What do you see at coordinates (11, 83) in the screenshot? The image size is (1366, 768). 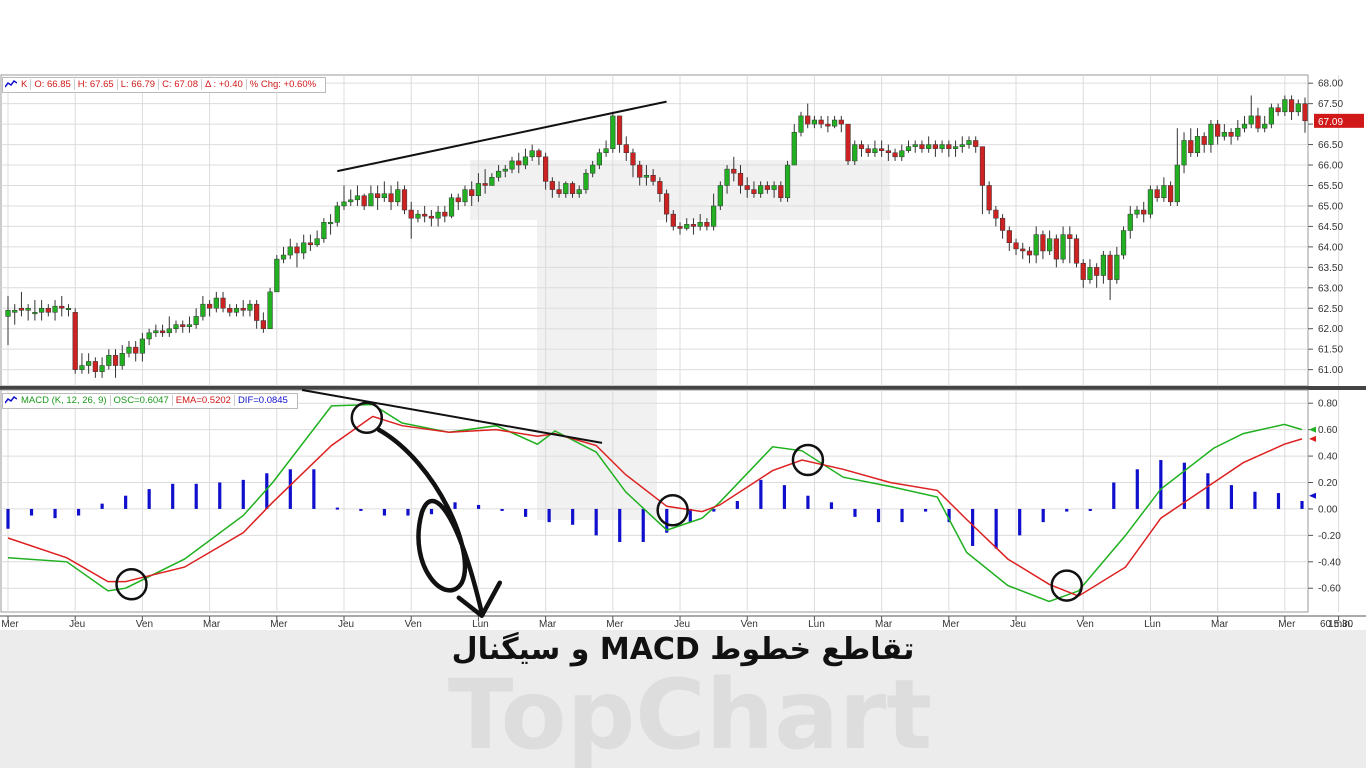 I see `chart-line-icon` at bounding box center [11, 83].